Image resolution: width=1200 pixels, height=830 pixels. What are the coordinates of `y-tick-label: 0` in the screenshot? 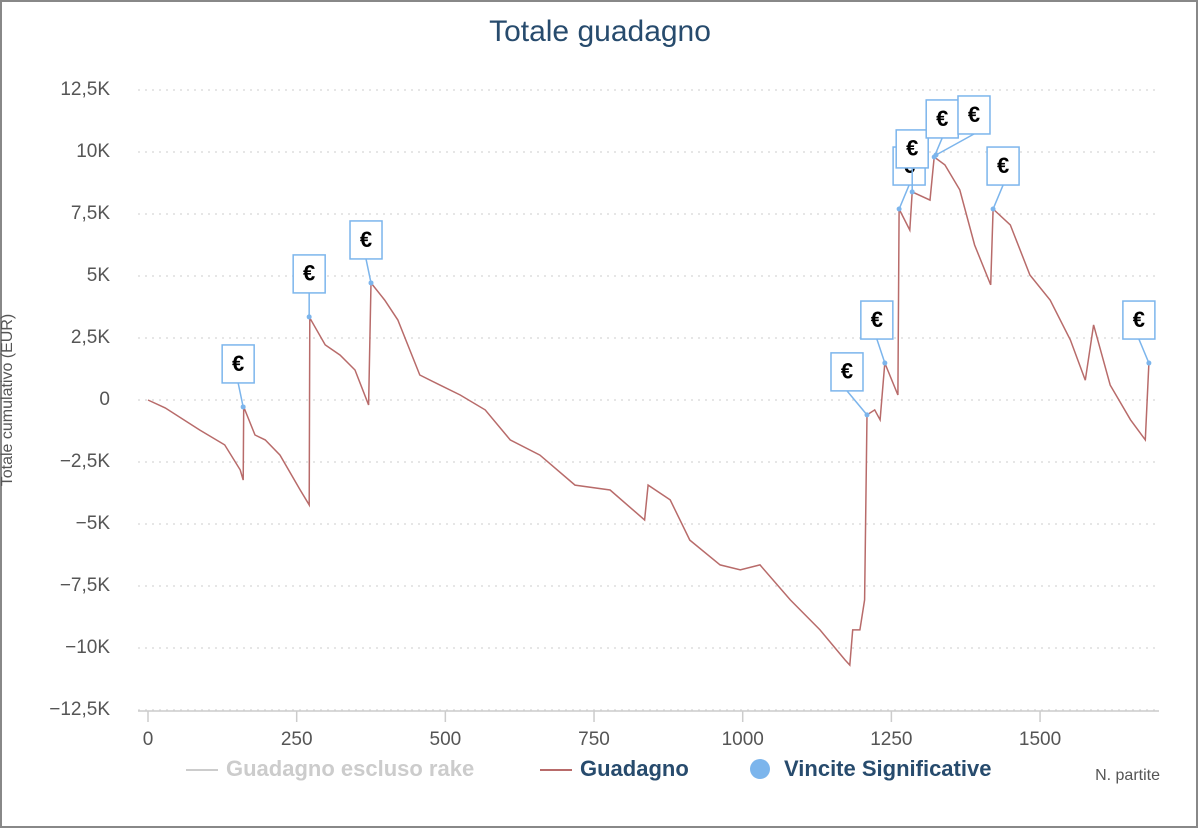 It's located at (104, 399).